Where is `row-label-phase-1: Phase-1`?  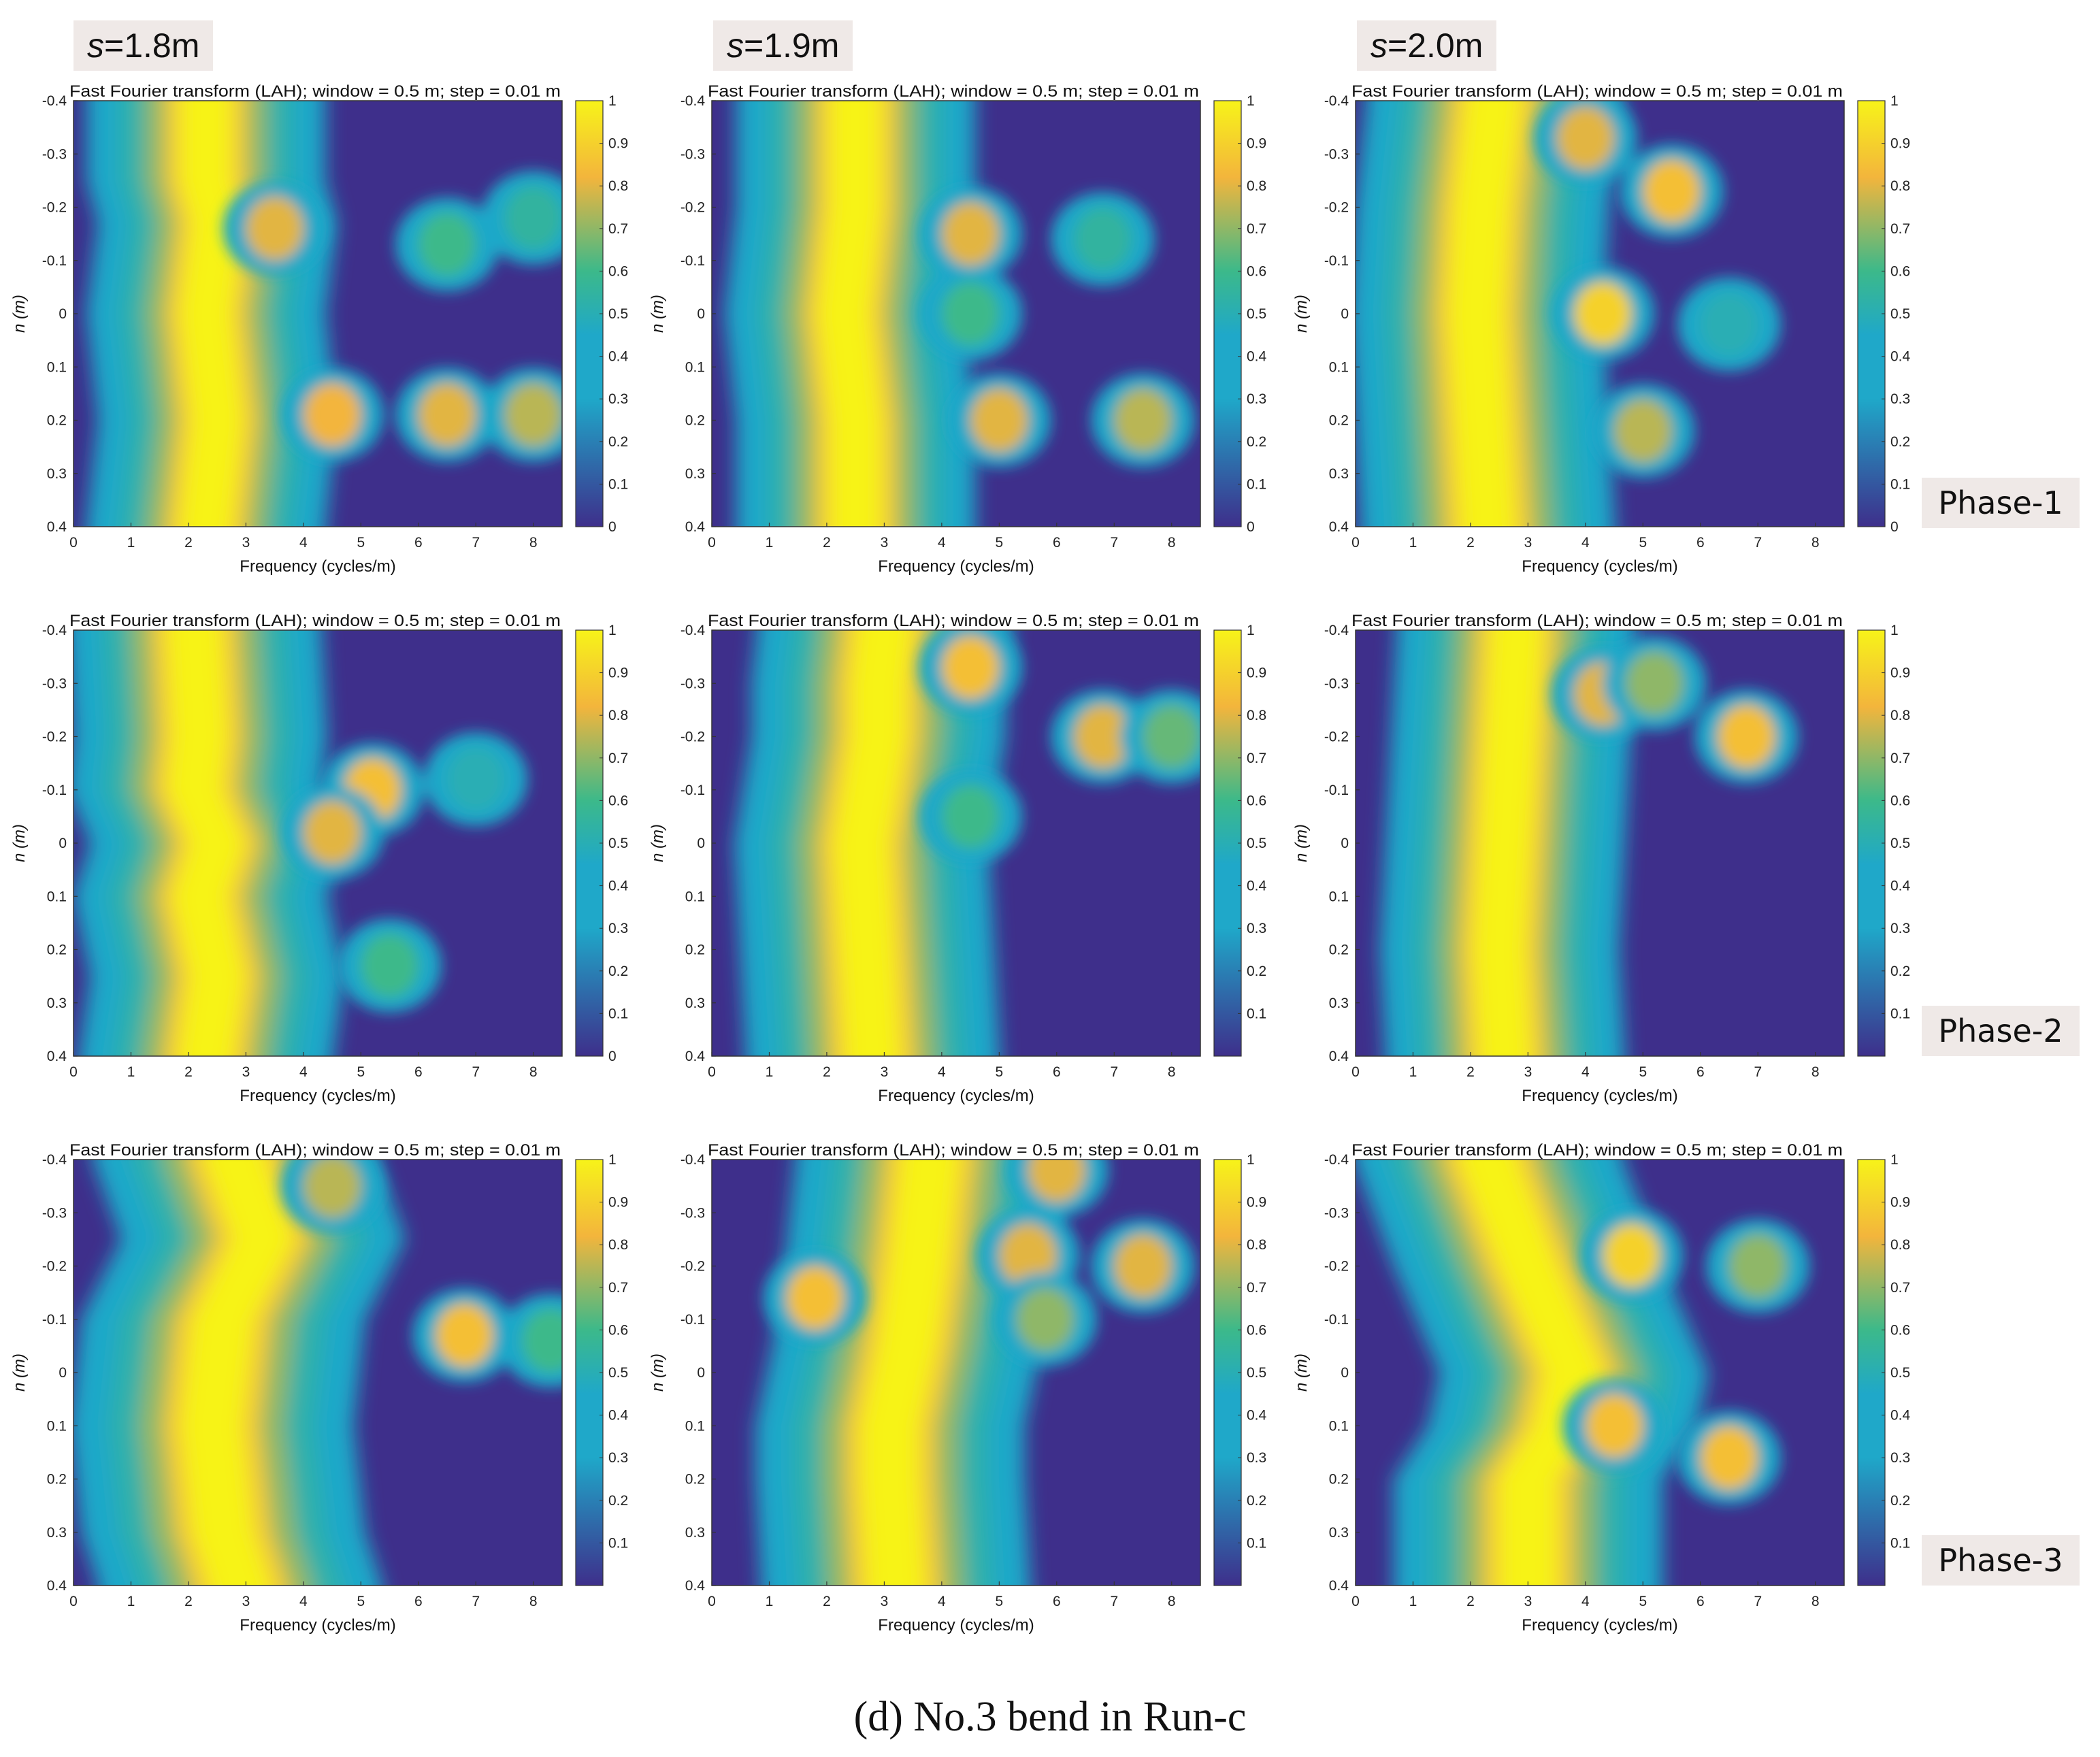 row-label-phase-1: Phase-1 is located at coordinates (2001, 503).